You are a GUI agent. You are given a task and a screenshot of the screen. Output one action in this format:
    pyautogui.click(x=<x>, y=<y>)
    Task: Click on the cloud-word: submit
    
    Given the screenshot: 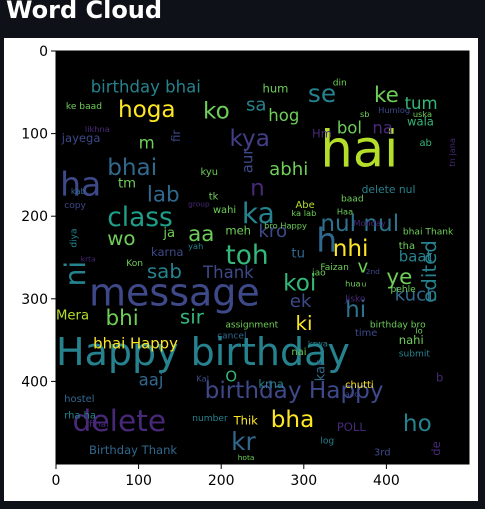 What is the action you would take?
    pyautogui.click(x=415, y=355)
    